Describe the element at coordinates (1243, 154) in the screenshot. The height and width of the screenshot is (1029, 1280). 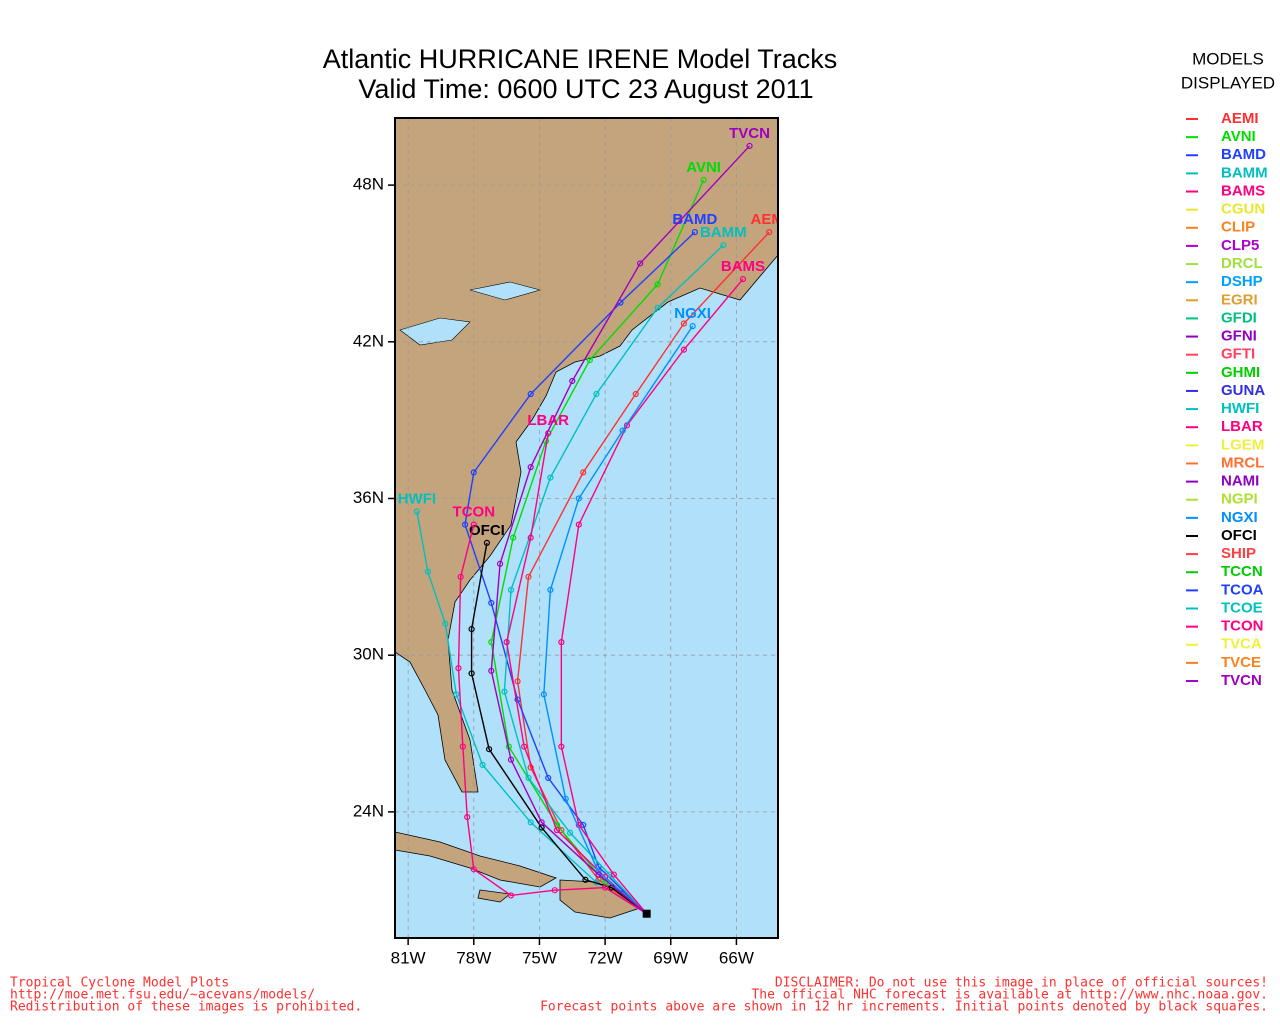
I see `legend-label: BAMD` at that location.